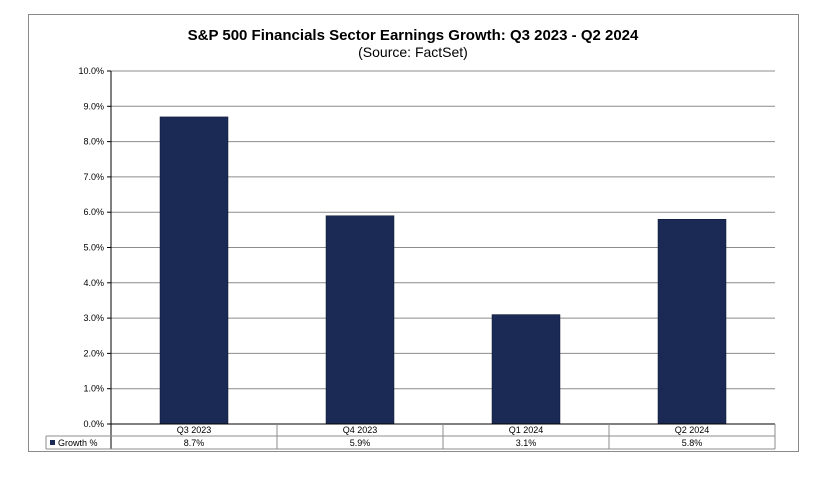  Describe the element at coordinates (93, 248) in the screenshot. I see `y-tick-label: 5.0%` at that location.